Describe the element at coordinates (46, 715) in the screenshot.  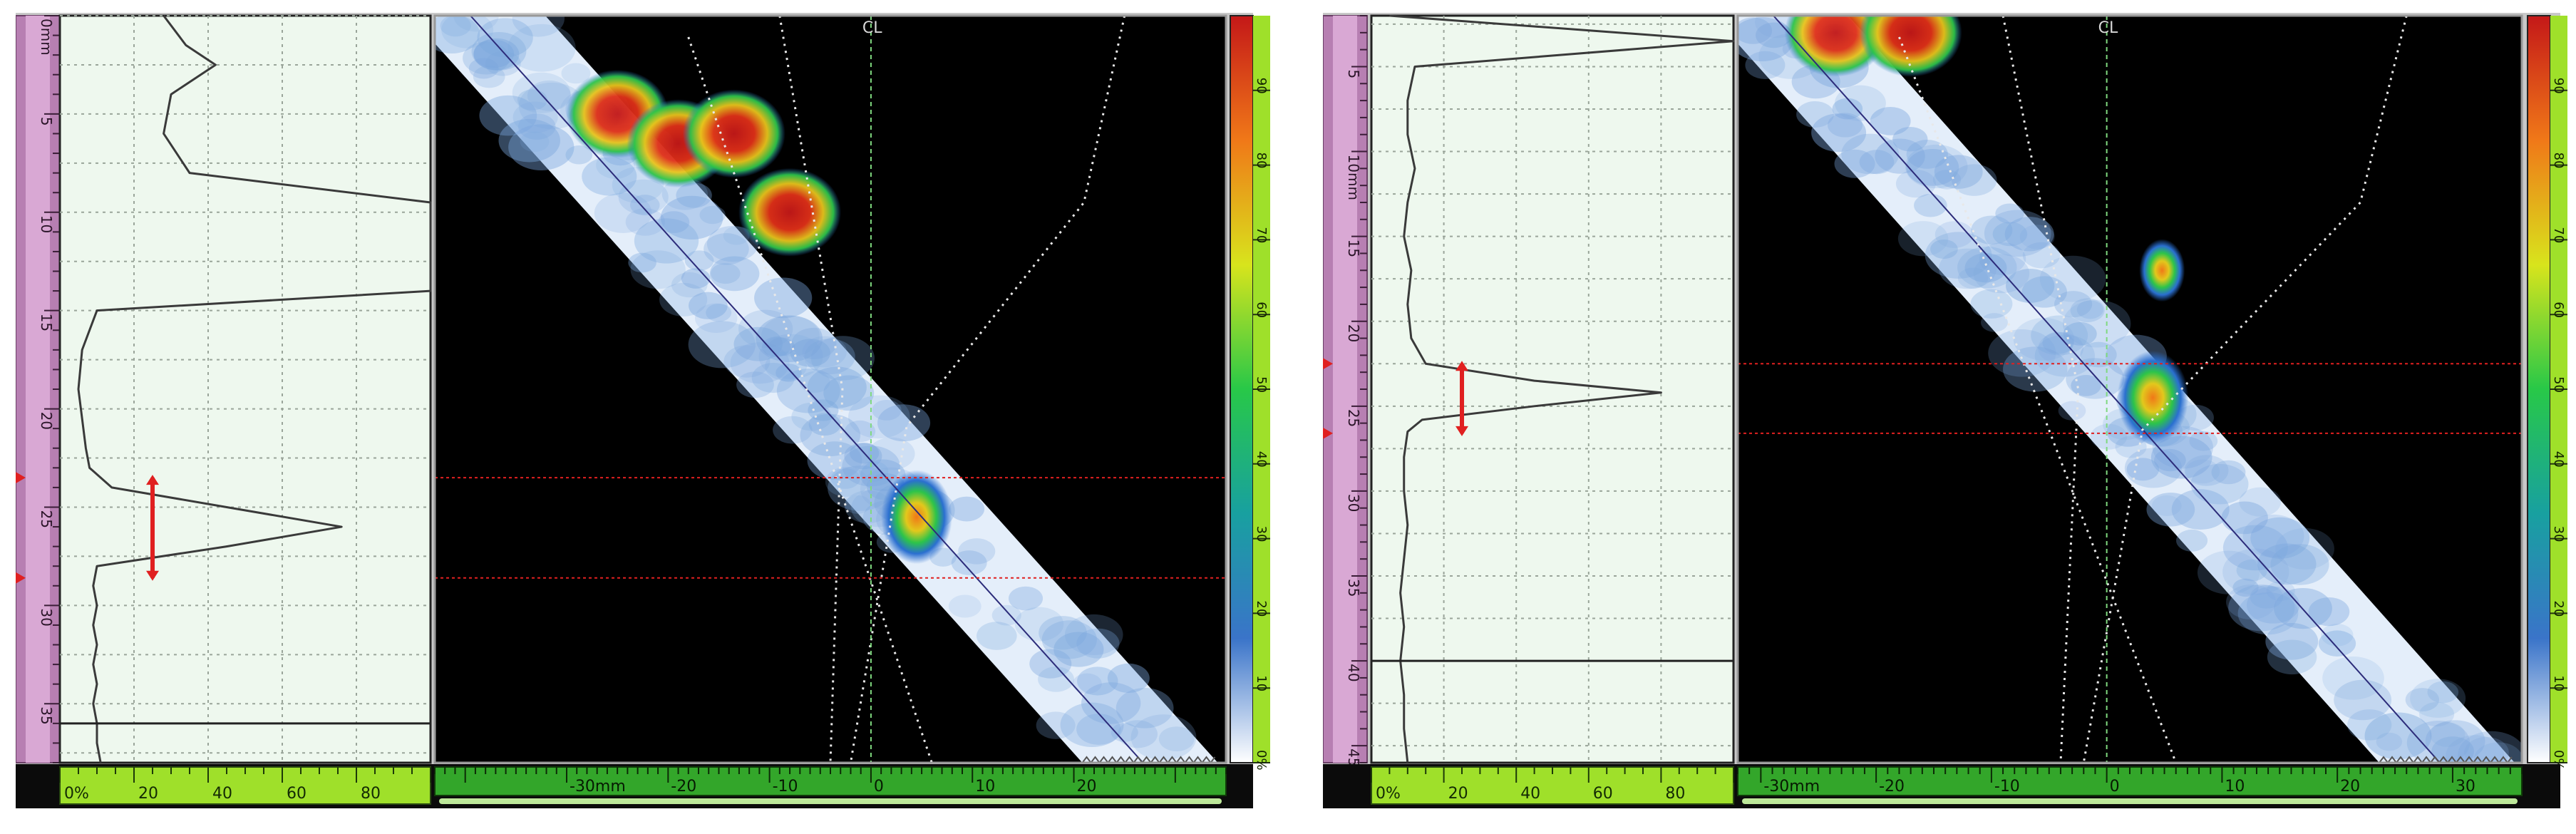
I see `depth-tick-label: 35` at that location.